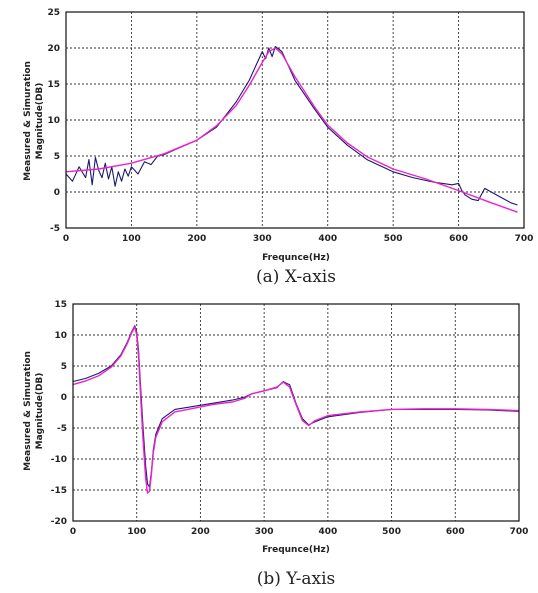 This screenshot has width=538, height=593. Describe the element at coordinates (53, 49) in the screenshot. I see `y-tick-label: 20` at that location.